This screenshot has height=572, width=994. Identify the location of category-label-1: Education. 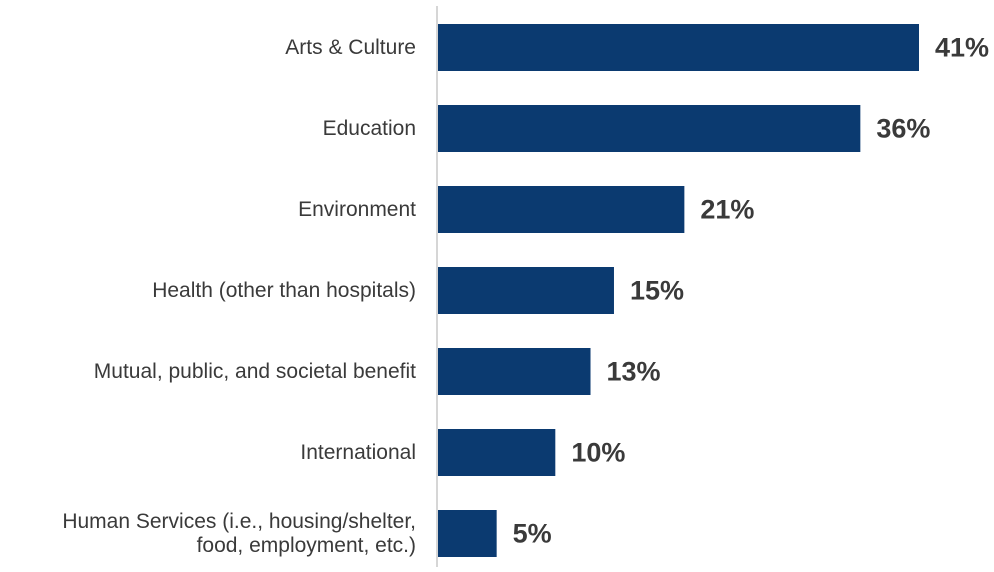
(369, 128).